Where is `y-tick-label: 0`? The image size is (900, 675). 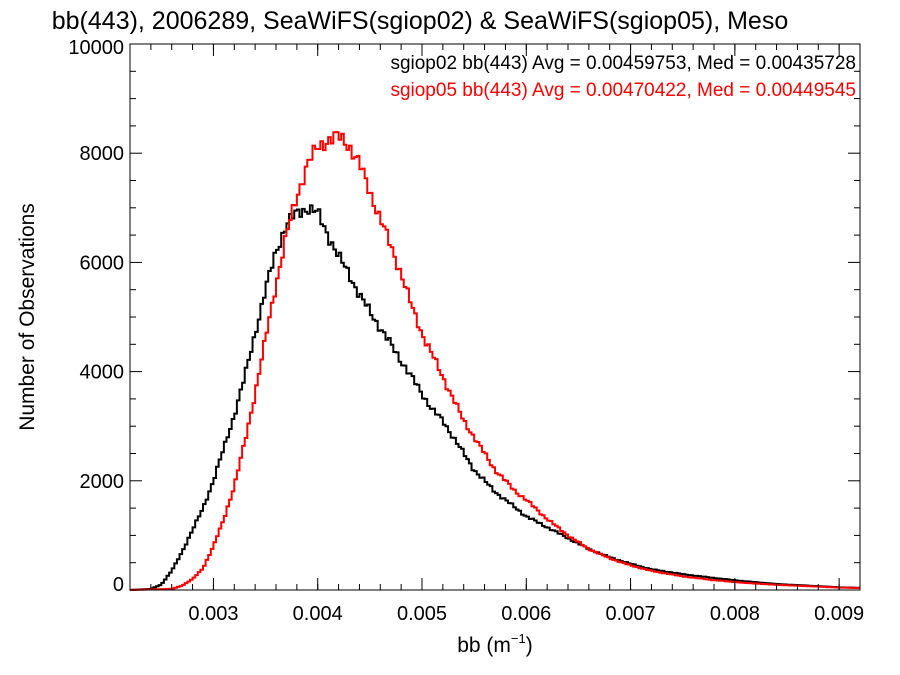 y-tick-label: 0 is located at coordinates (118, 585).